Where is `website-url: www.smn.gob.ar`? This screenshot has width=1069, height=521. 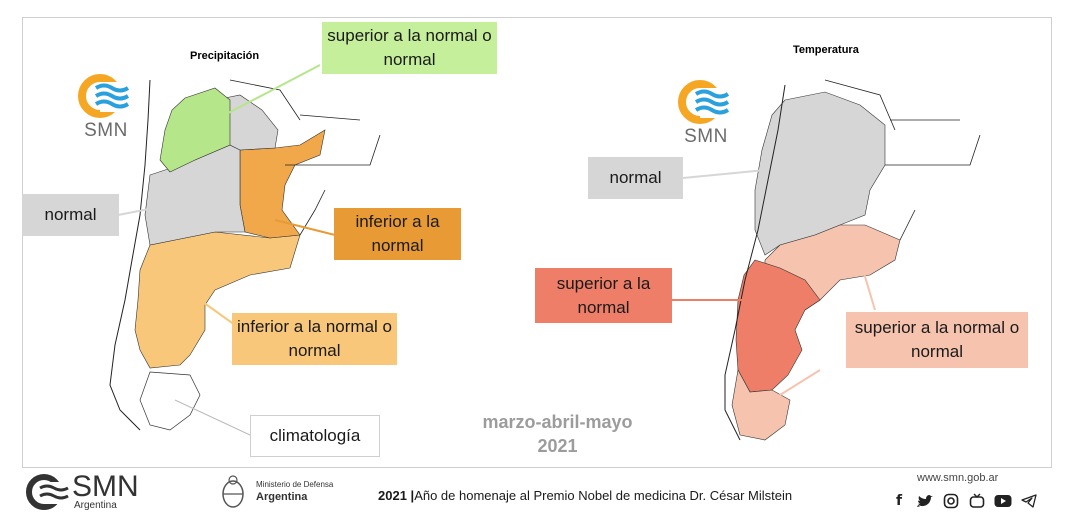
website-url: www.smn.gob.ar is located at coordinates (958, 478).